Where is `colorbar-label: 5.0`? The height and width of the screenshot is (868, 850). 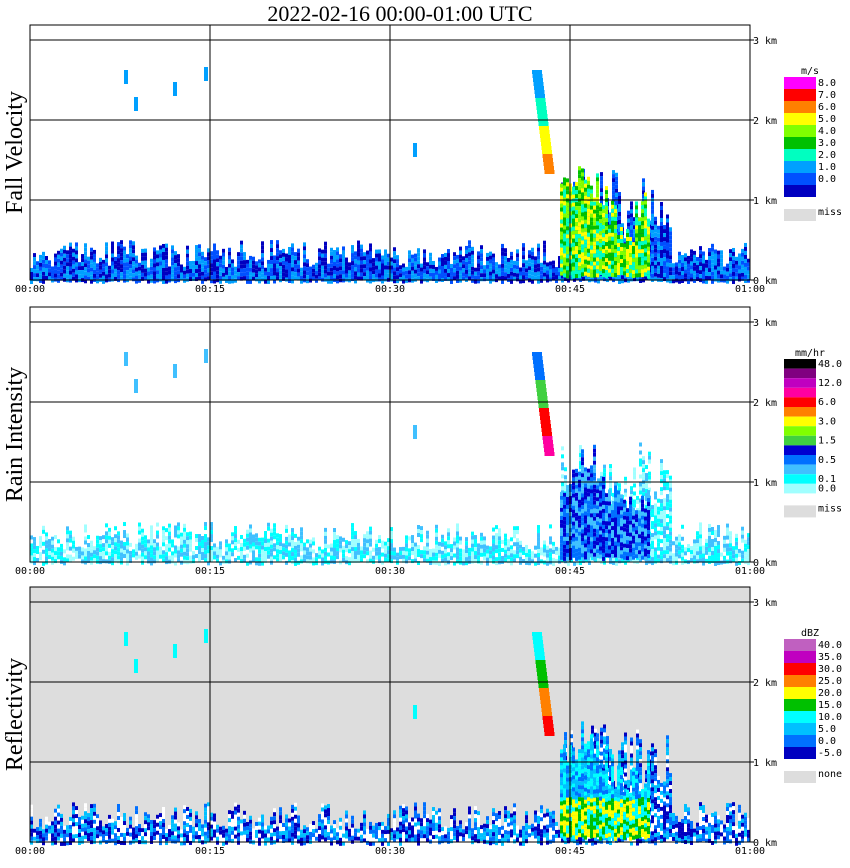 colorbar-label: 5.0 is located at coordinates (827, 119).